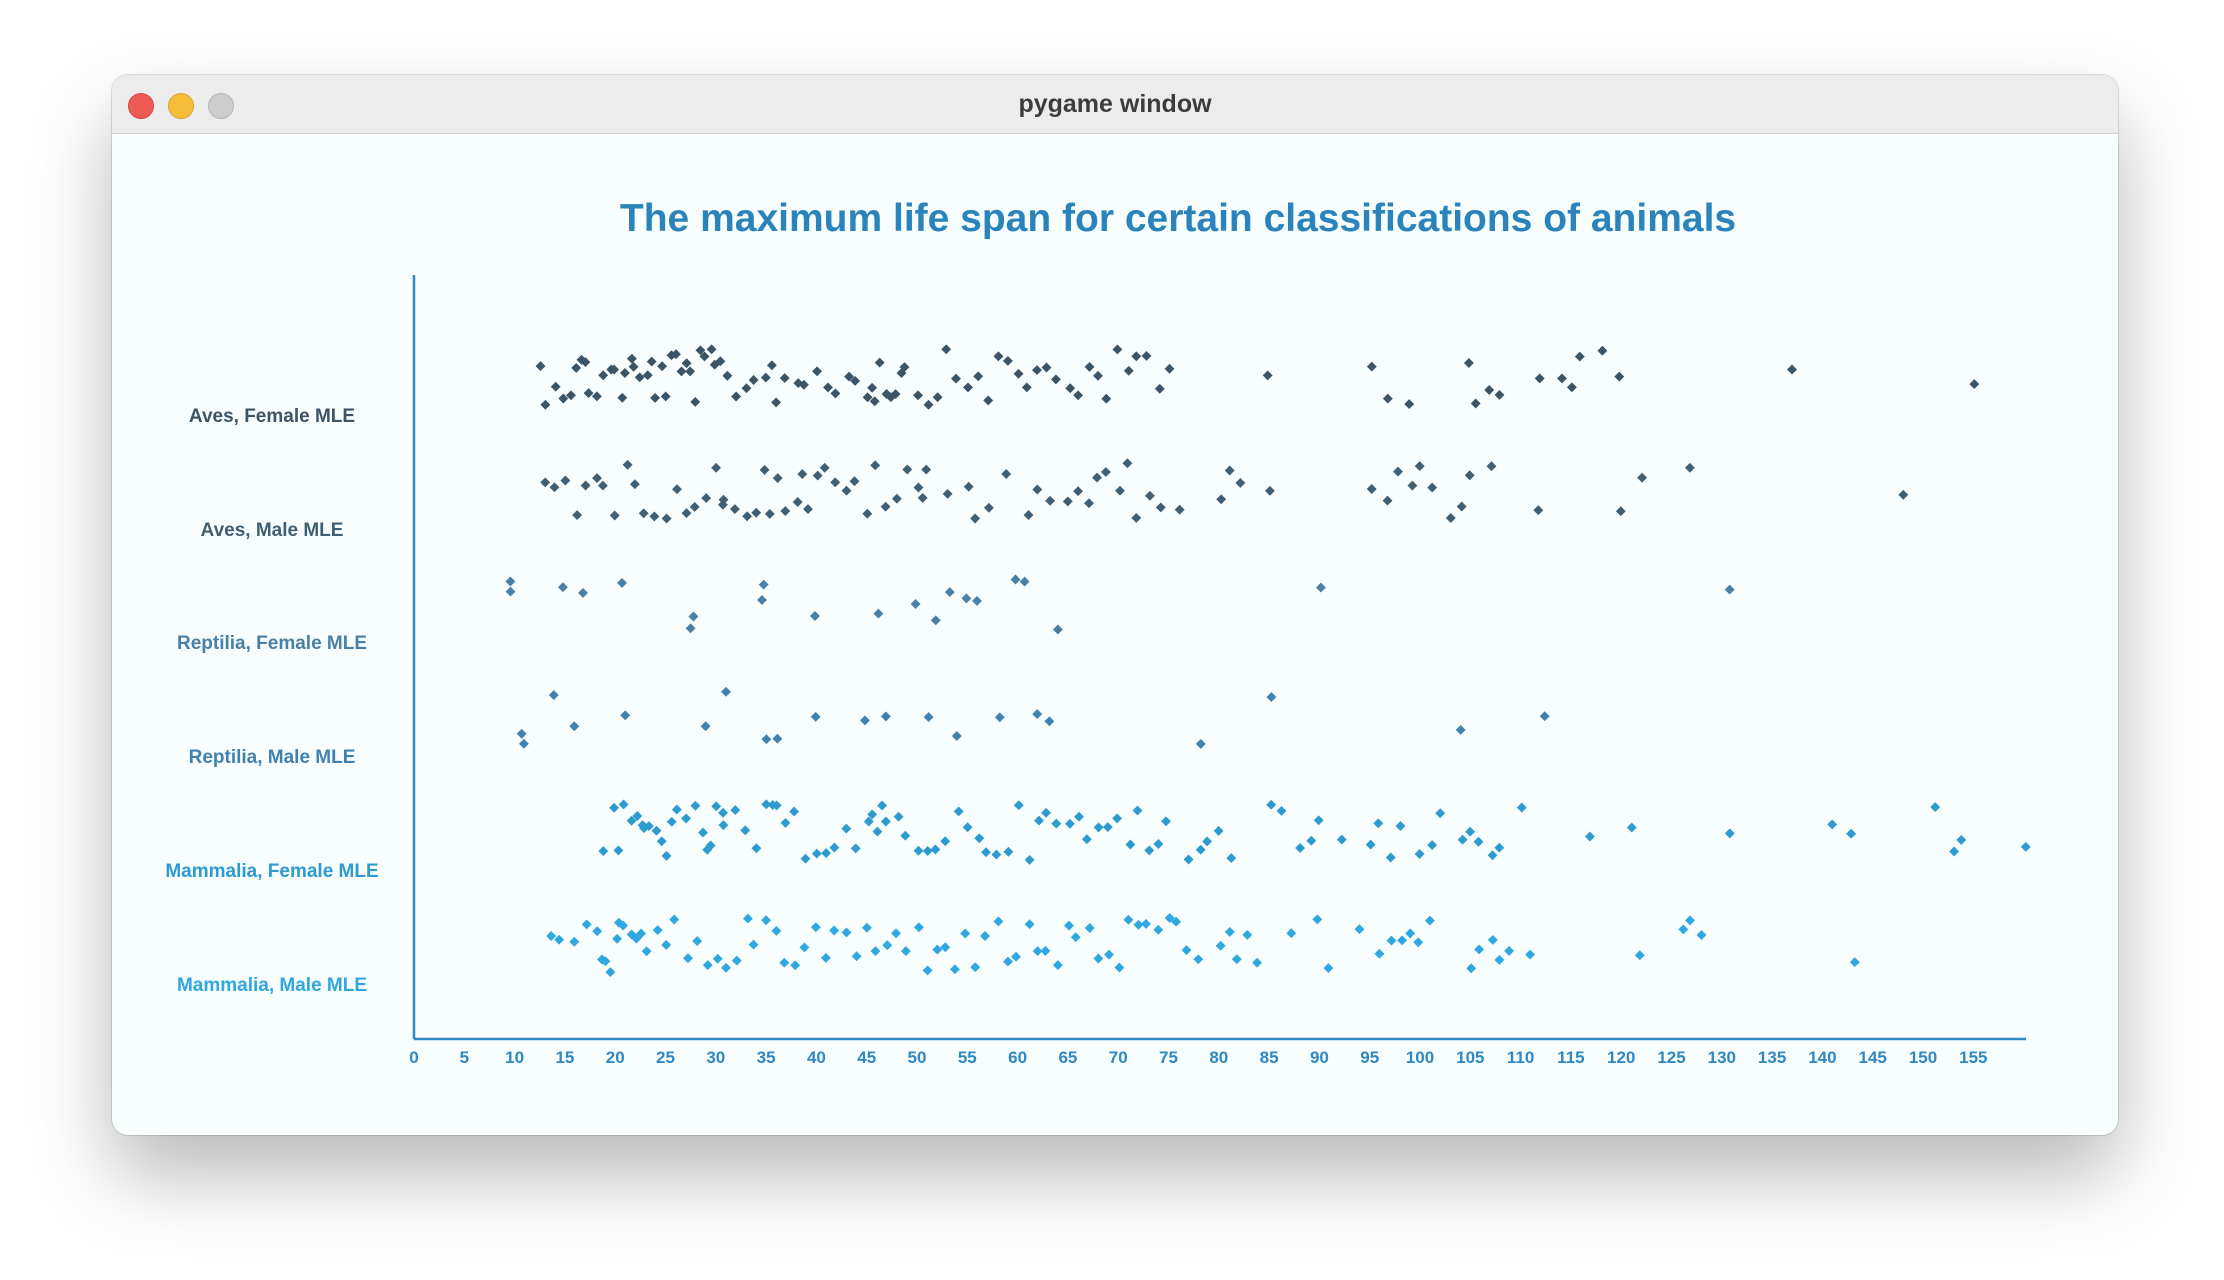 This screenshot has width=2224, height=1280. I want to click on minimize-button, so click(181, 106).